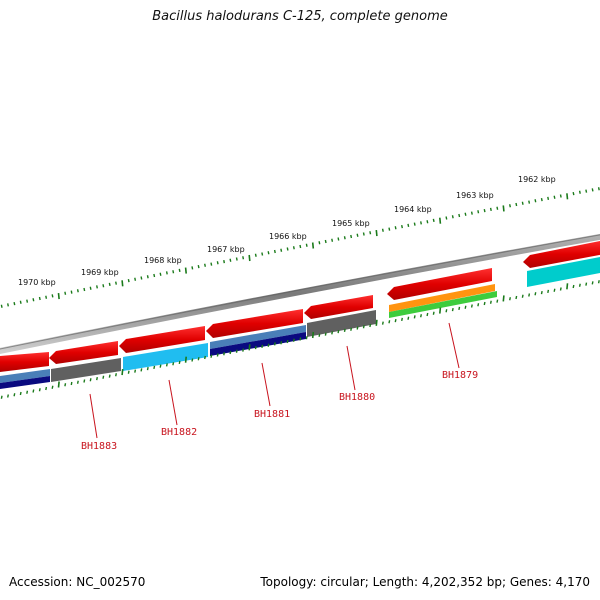 The image size is (600, 600). I want to click on kbp-label: 1962 kbp, so click(537, 179).